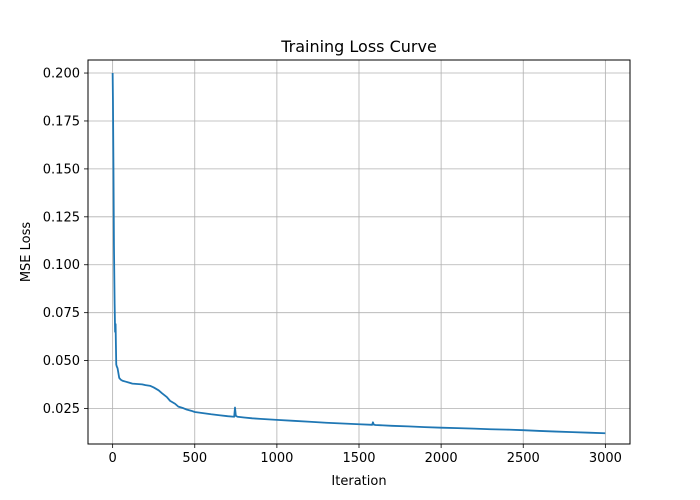  Describe the element at coordinates (61, 217) in the screenshot. I see `y-tick-label: 0.125` at that location.